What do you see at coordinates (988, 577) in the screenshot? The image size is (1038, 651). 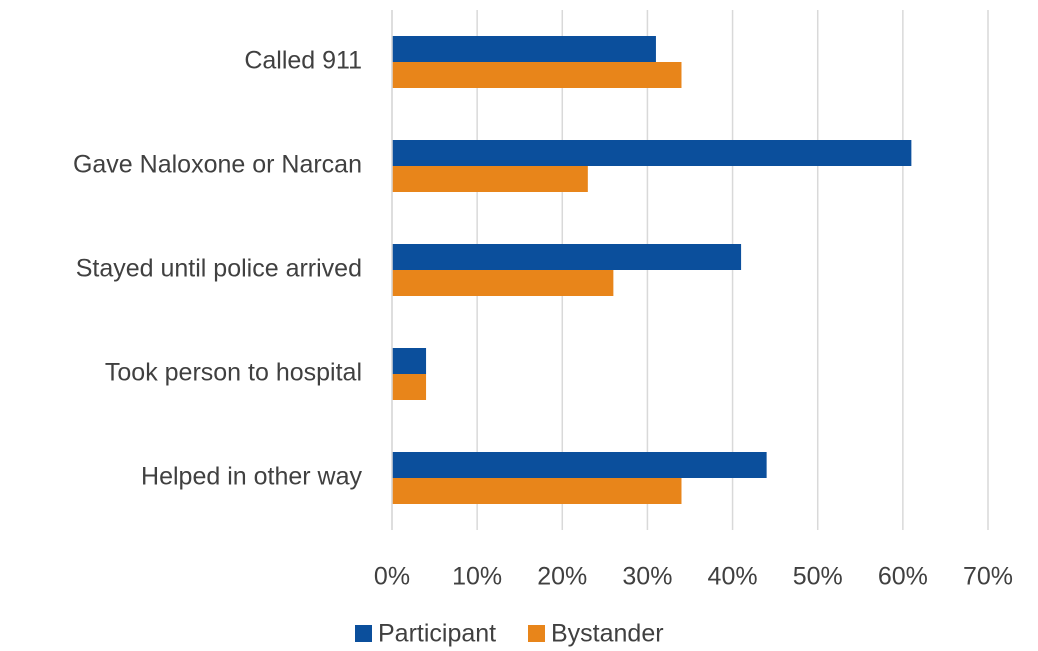 I see `x-tick-label: 70%` at bounding box center [988, 577].